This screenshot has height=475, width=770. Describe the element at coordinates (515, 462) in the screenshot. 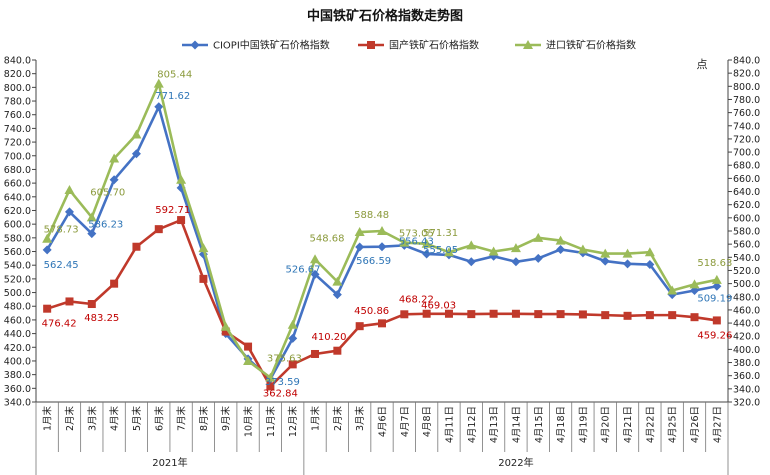

I see `category-group-label: 2022年` at that location.